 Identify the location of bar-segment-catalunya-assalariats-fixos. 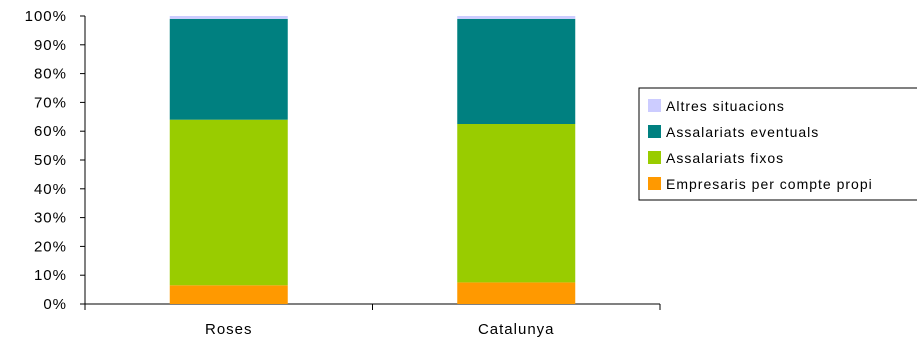
(516, 203).